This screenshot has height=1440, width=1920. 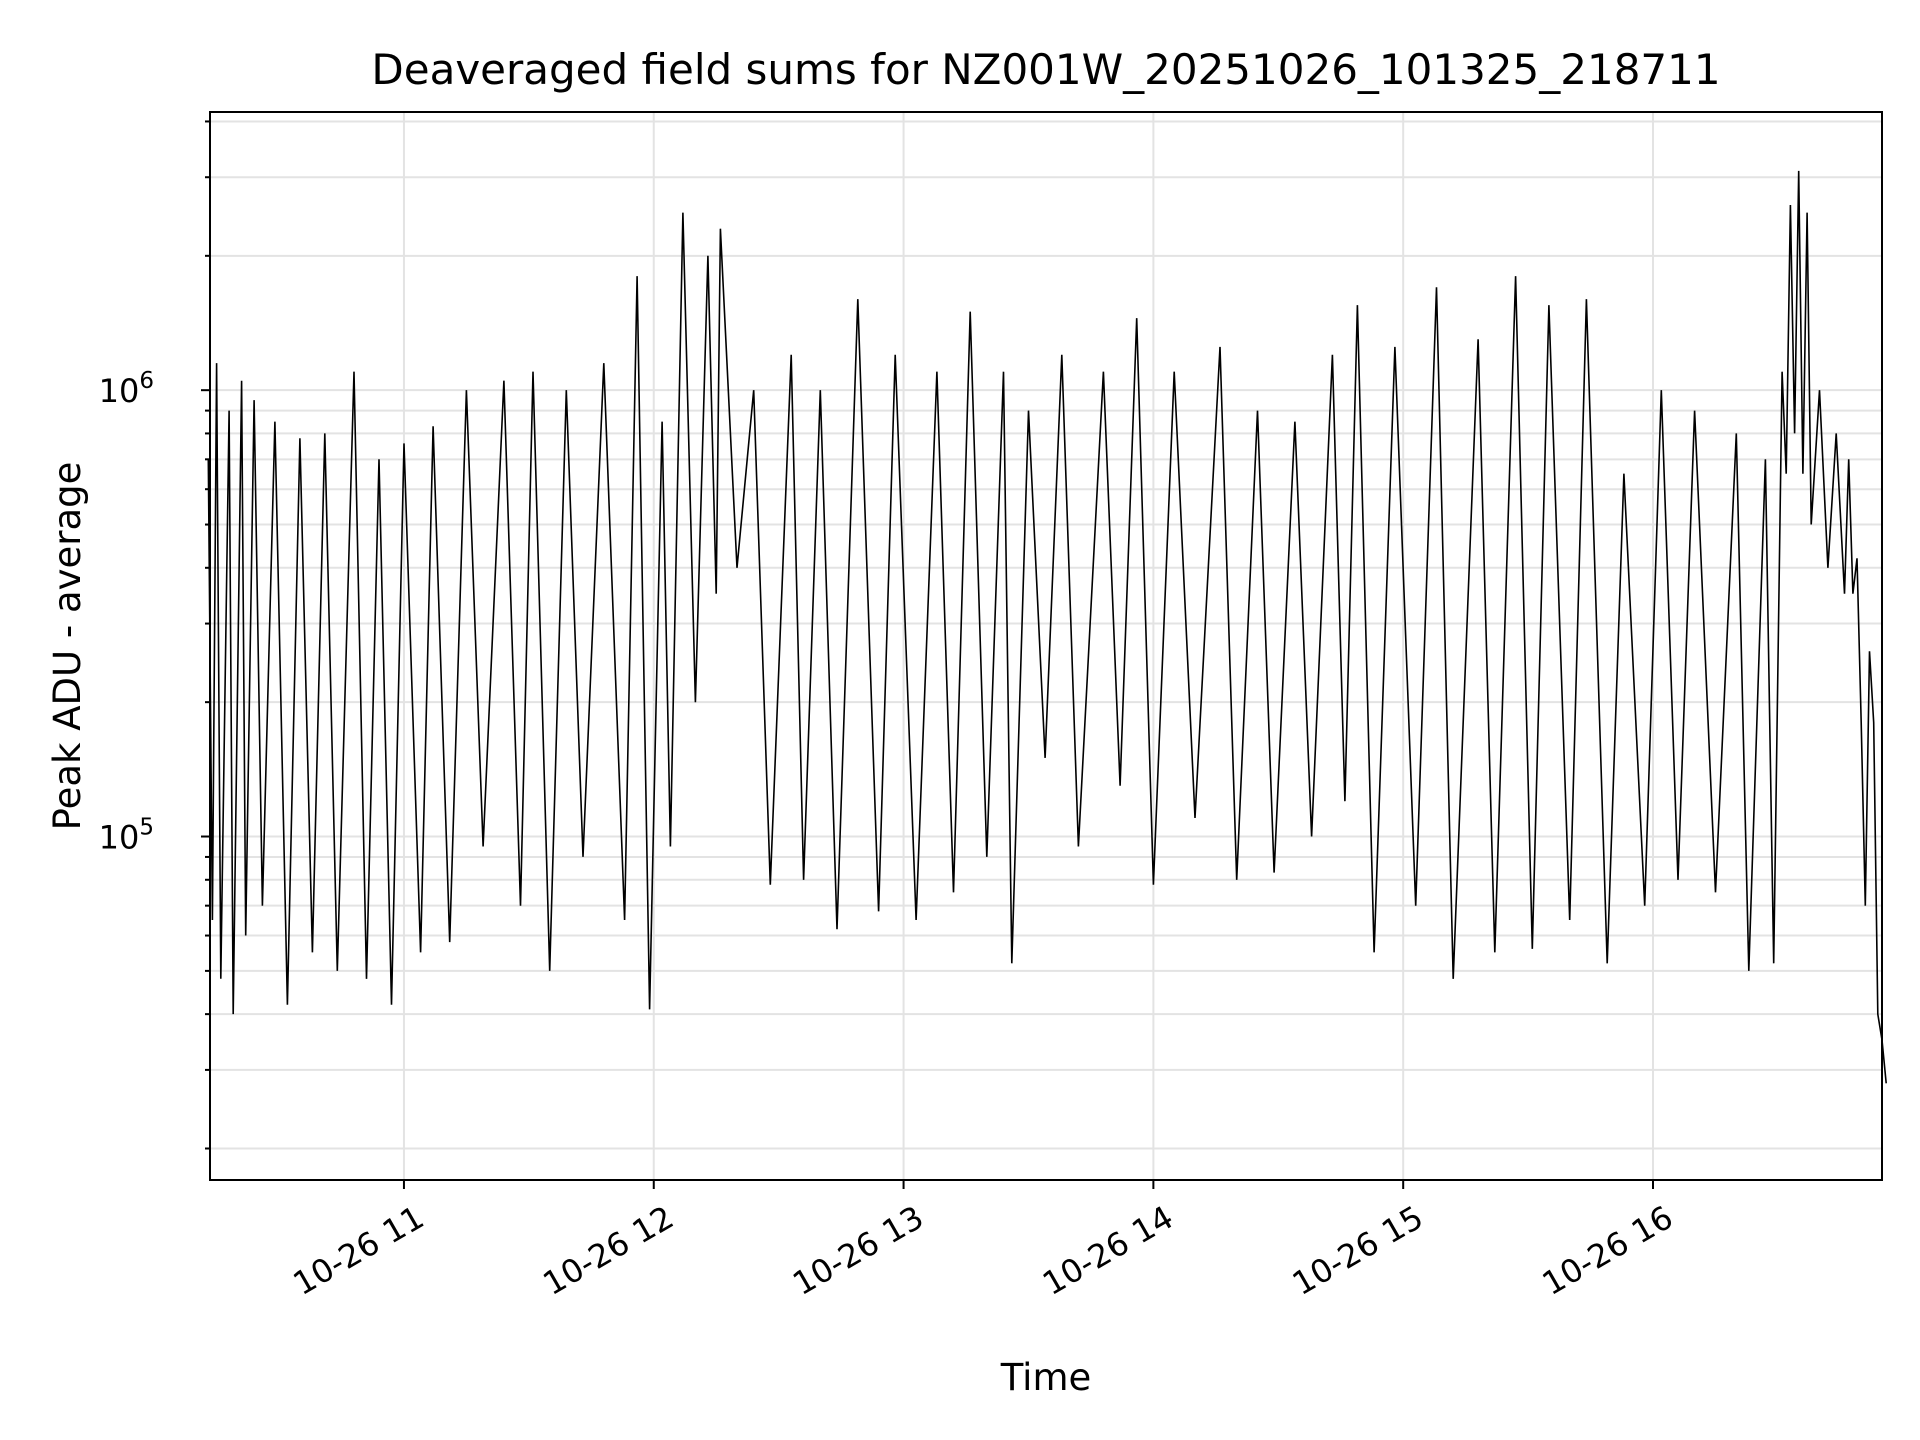 What do you see at coordinates (146, 381) in the screenshot?
I see `y-tick-exponent: 6` at bounding box center [146, 381].